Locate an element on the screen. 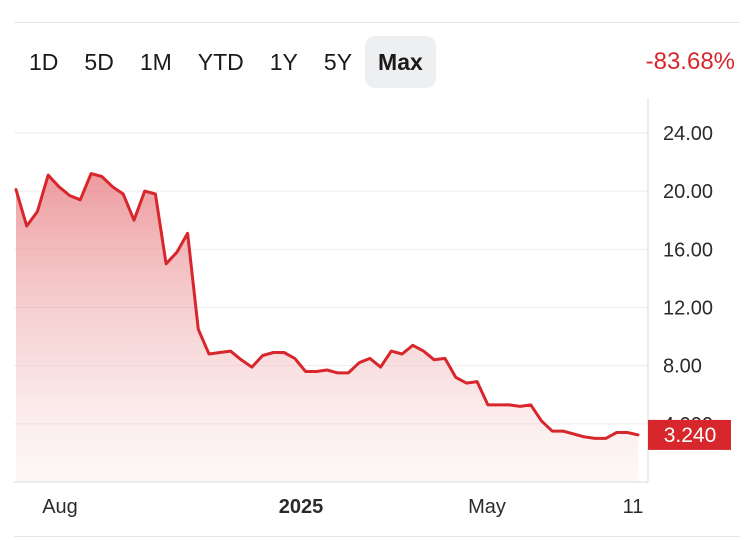  range-tab-1y: 1Y is located at coordinates (283, 62).